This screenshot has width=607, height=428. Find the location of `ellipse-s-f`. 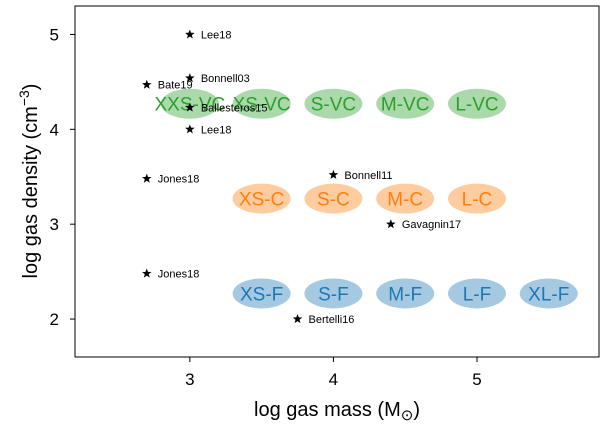

ellipse-s-f is located at coordinates (333, 293).